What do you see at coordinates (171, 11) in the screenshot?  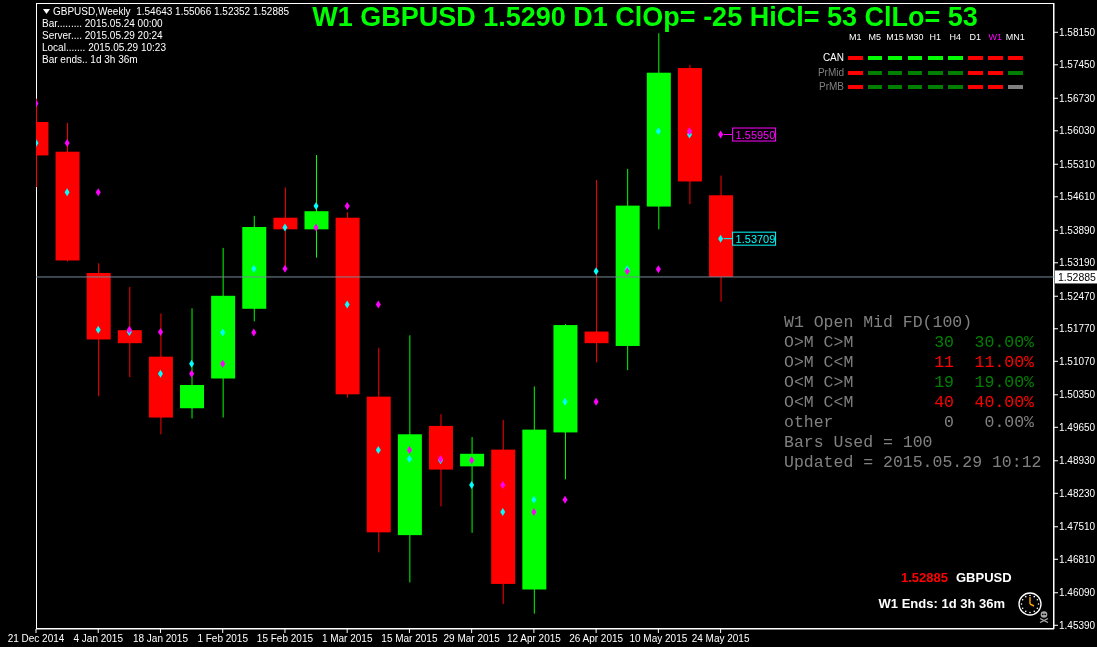 I see `annotation: GBPUSD,Weekly 1.54643 1.55066 1.52352 1.52885` at bounding box center [171, 11].